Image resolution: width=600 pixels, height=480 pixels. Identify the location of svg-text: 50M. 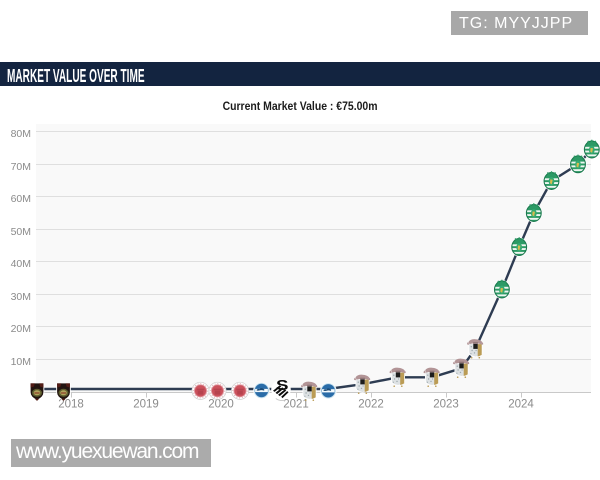
(21, 232).